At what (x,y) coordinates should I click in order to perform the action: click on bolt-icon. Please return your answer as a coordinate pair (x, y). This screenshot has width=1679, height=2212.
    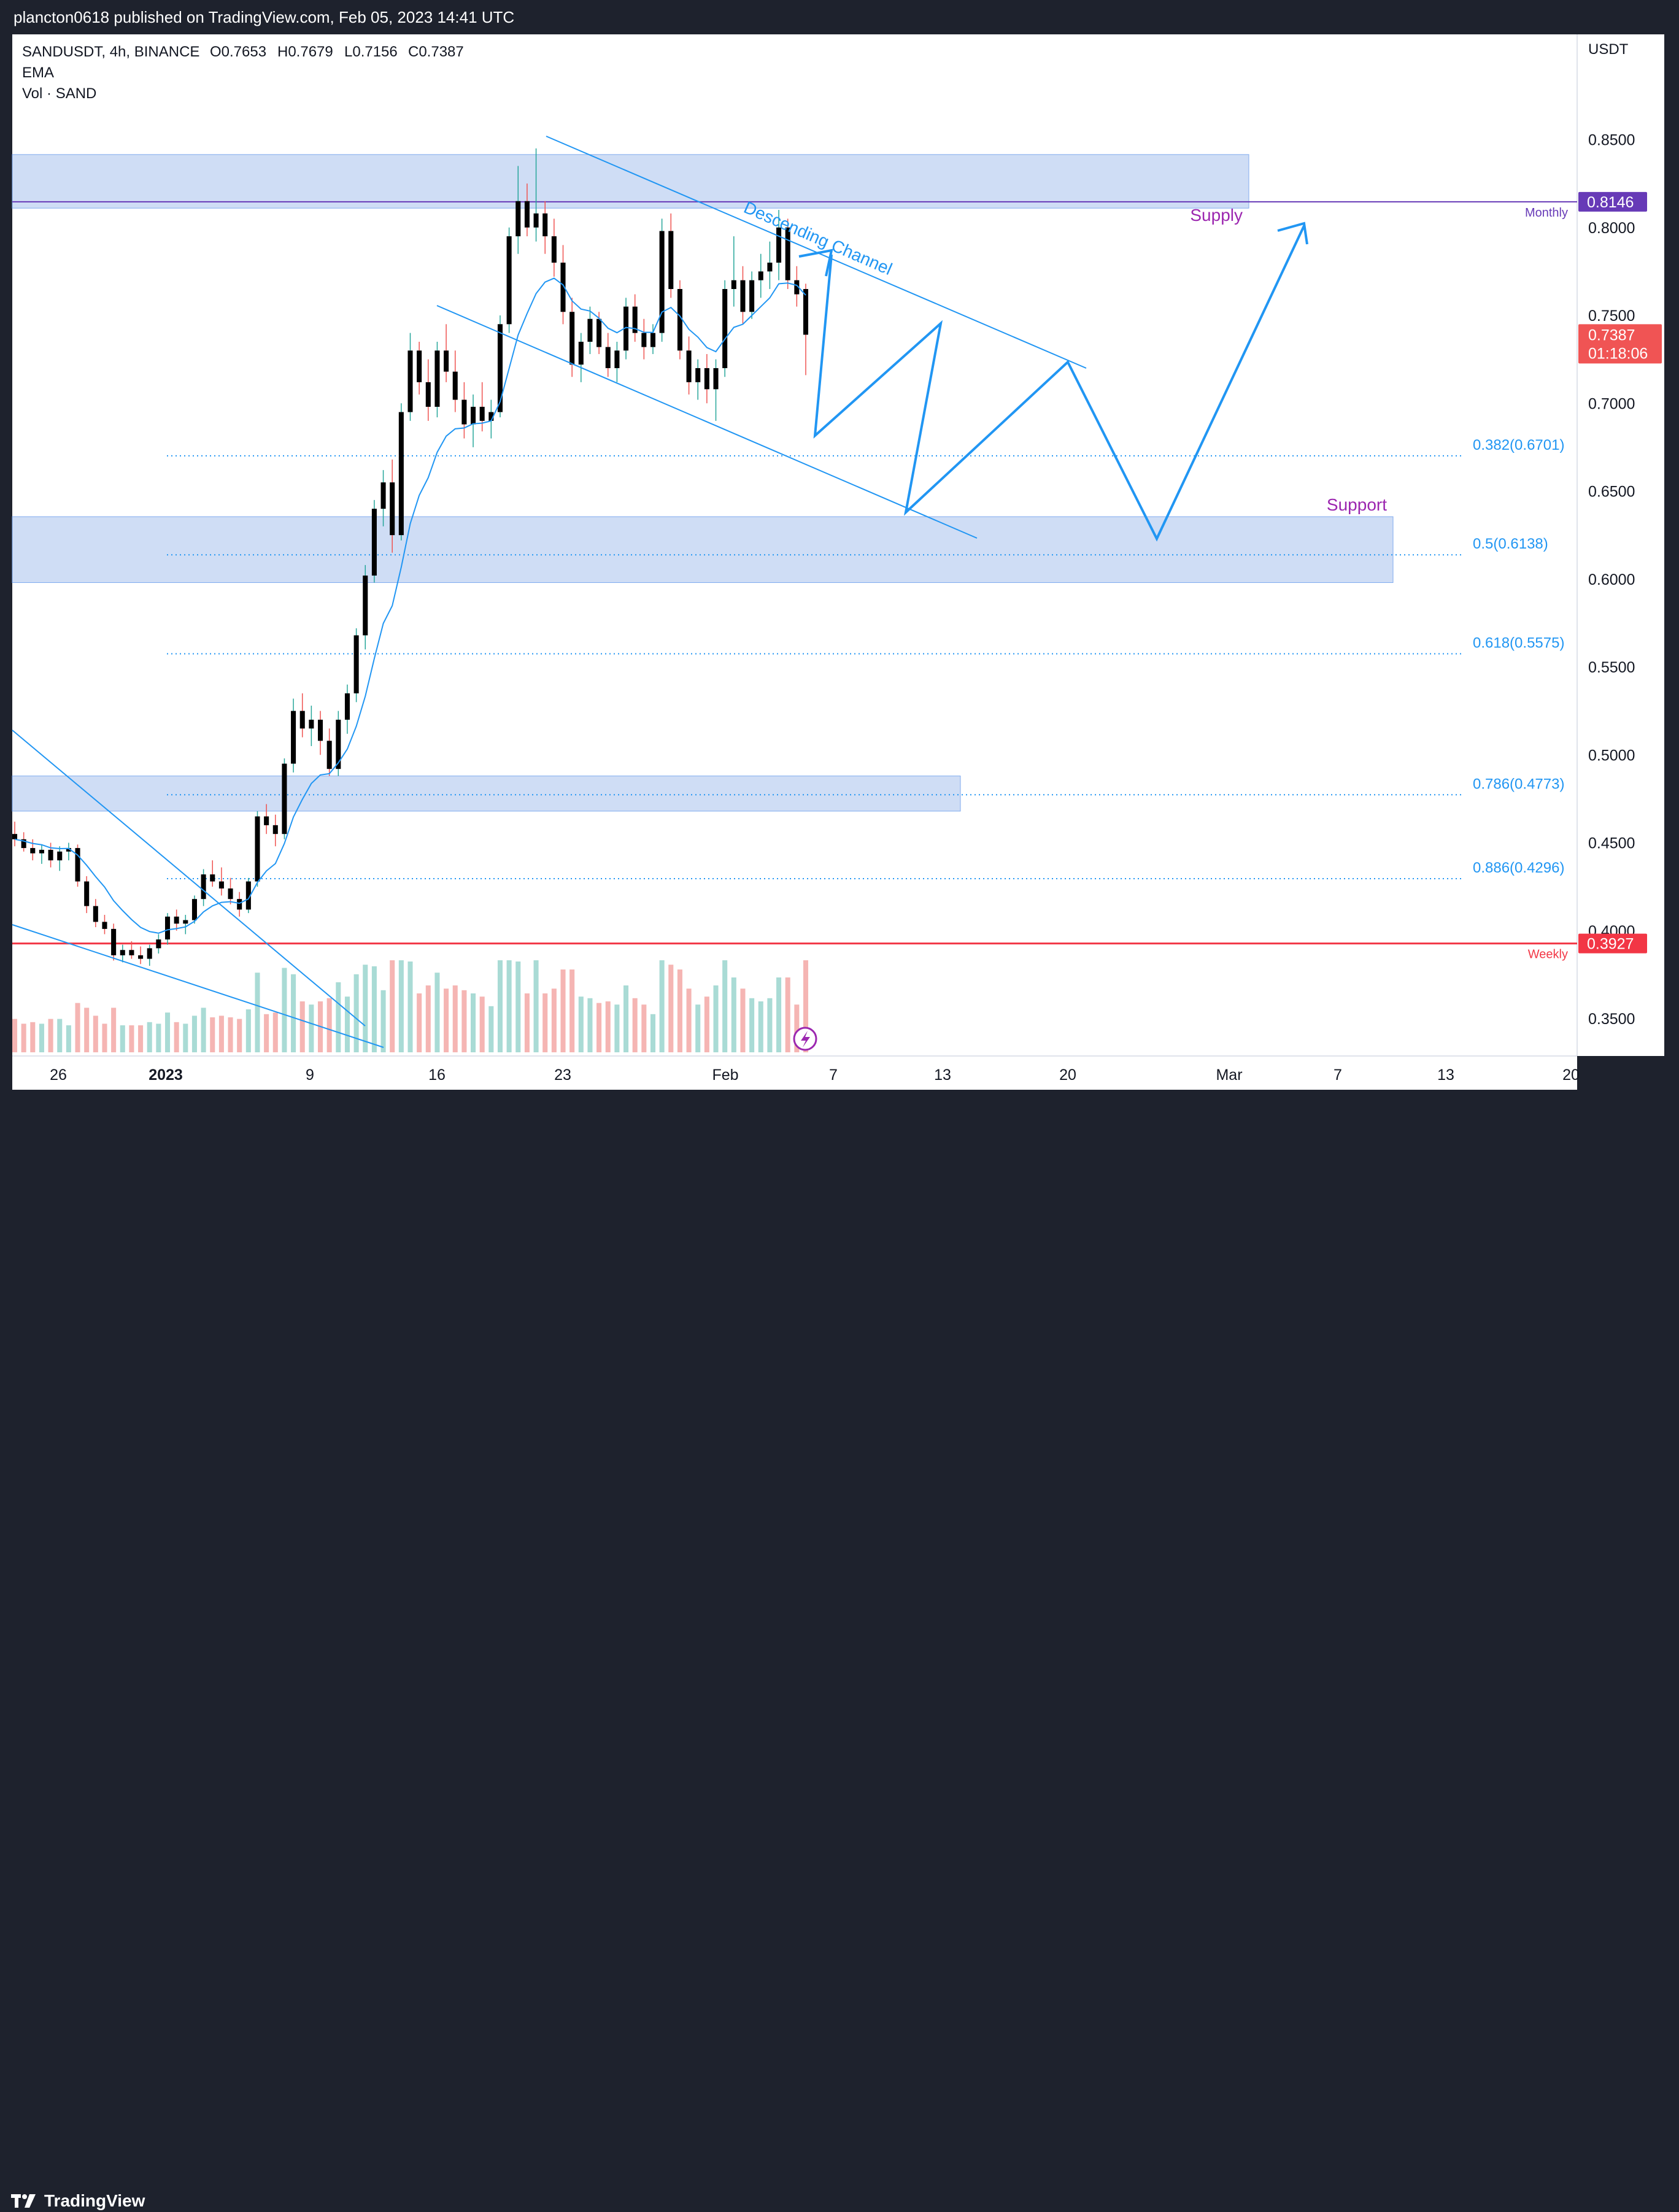
    Looking at the image, I should click on (805, 1039).